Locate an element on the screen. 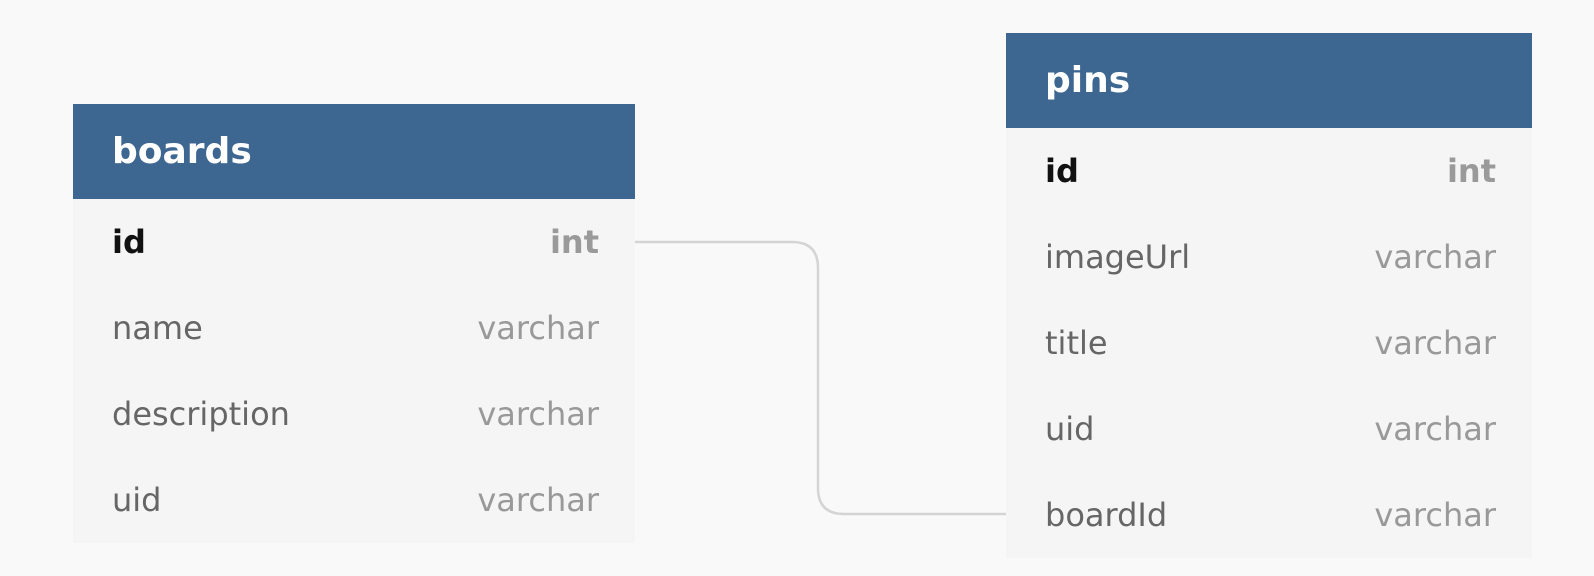 The height and width of the screenshot is (576, 1594). field-row-imageUrl: imageUrl varchar is located at coordinates (1269, 257).